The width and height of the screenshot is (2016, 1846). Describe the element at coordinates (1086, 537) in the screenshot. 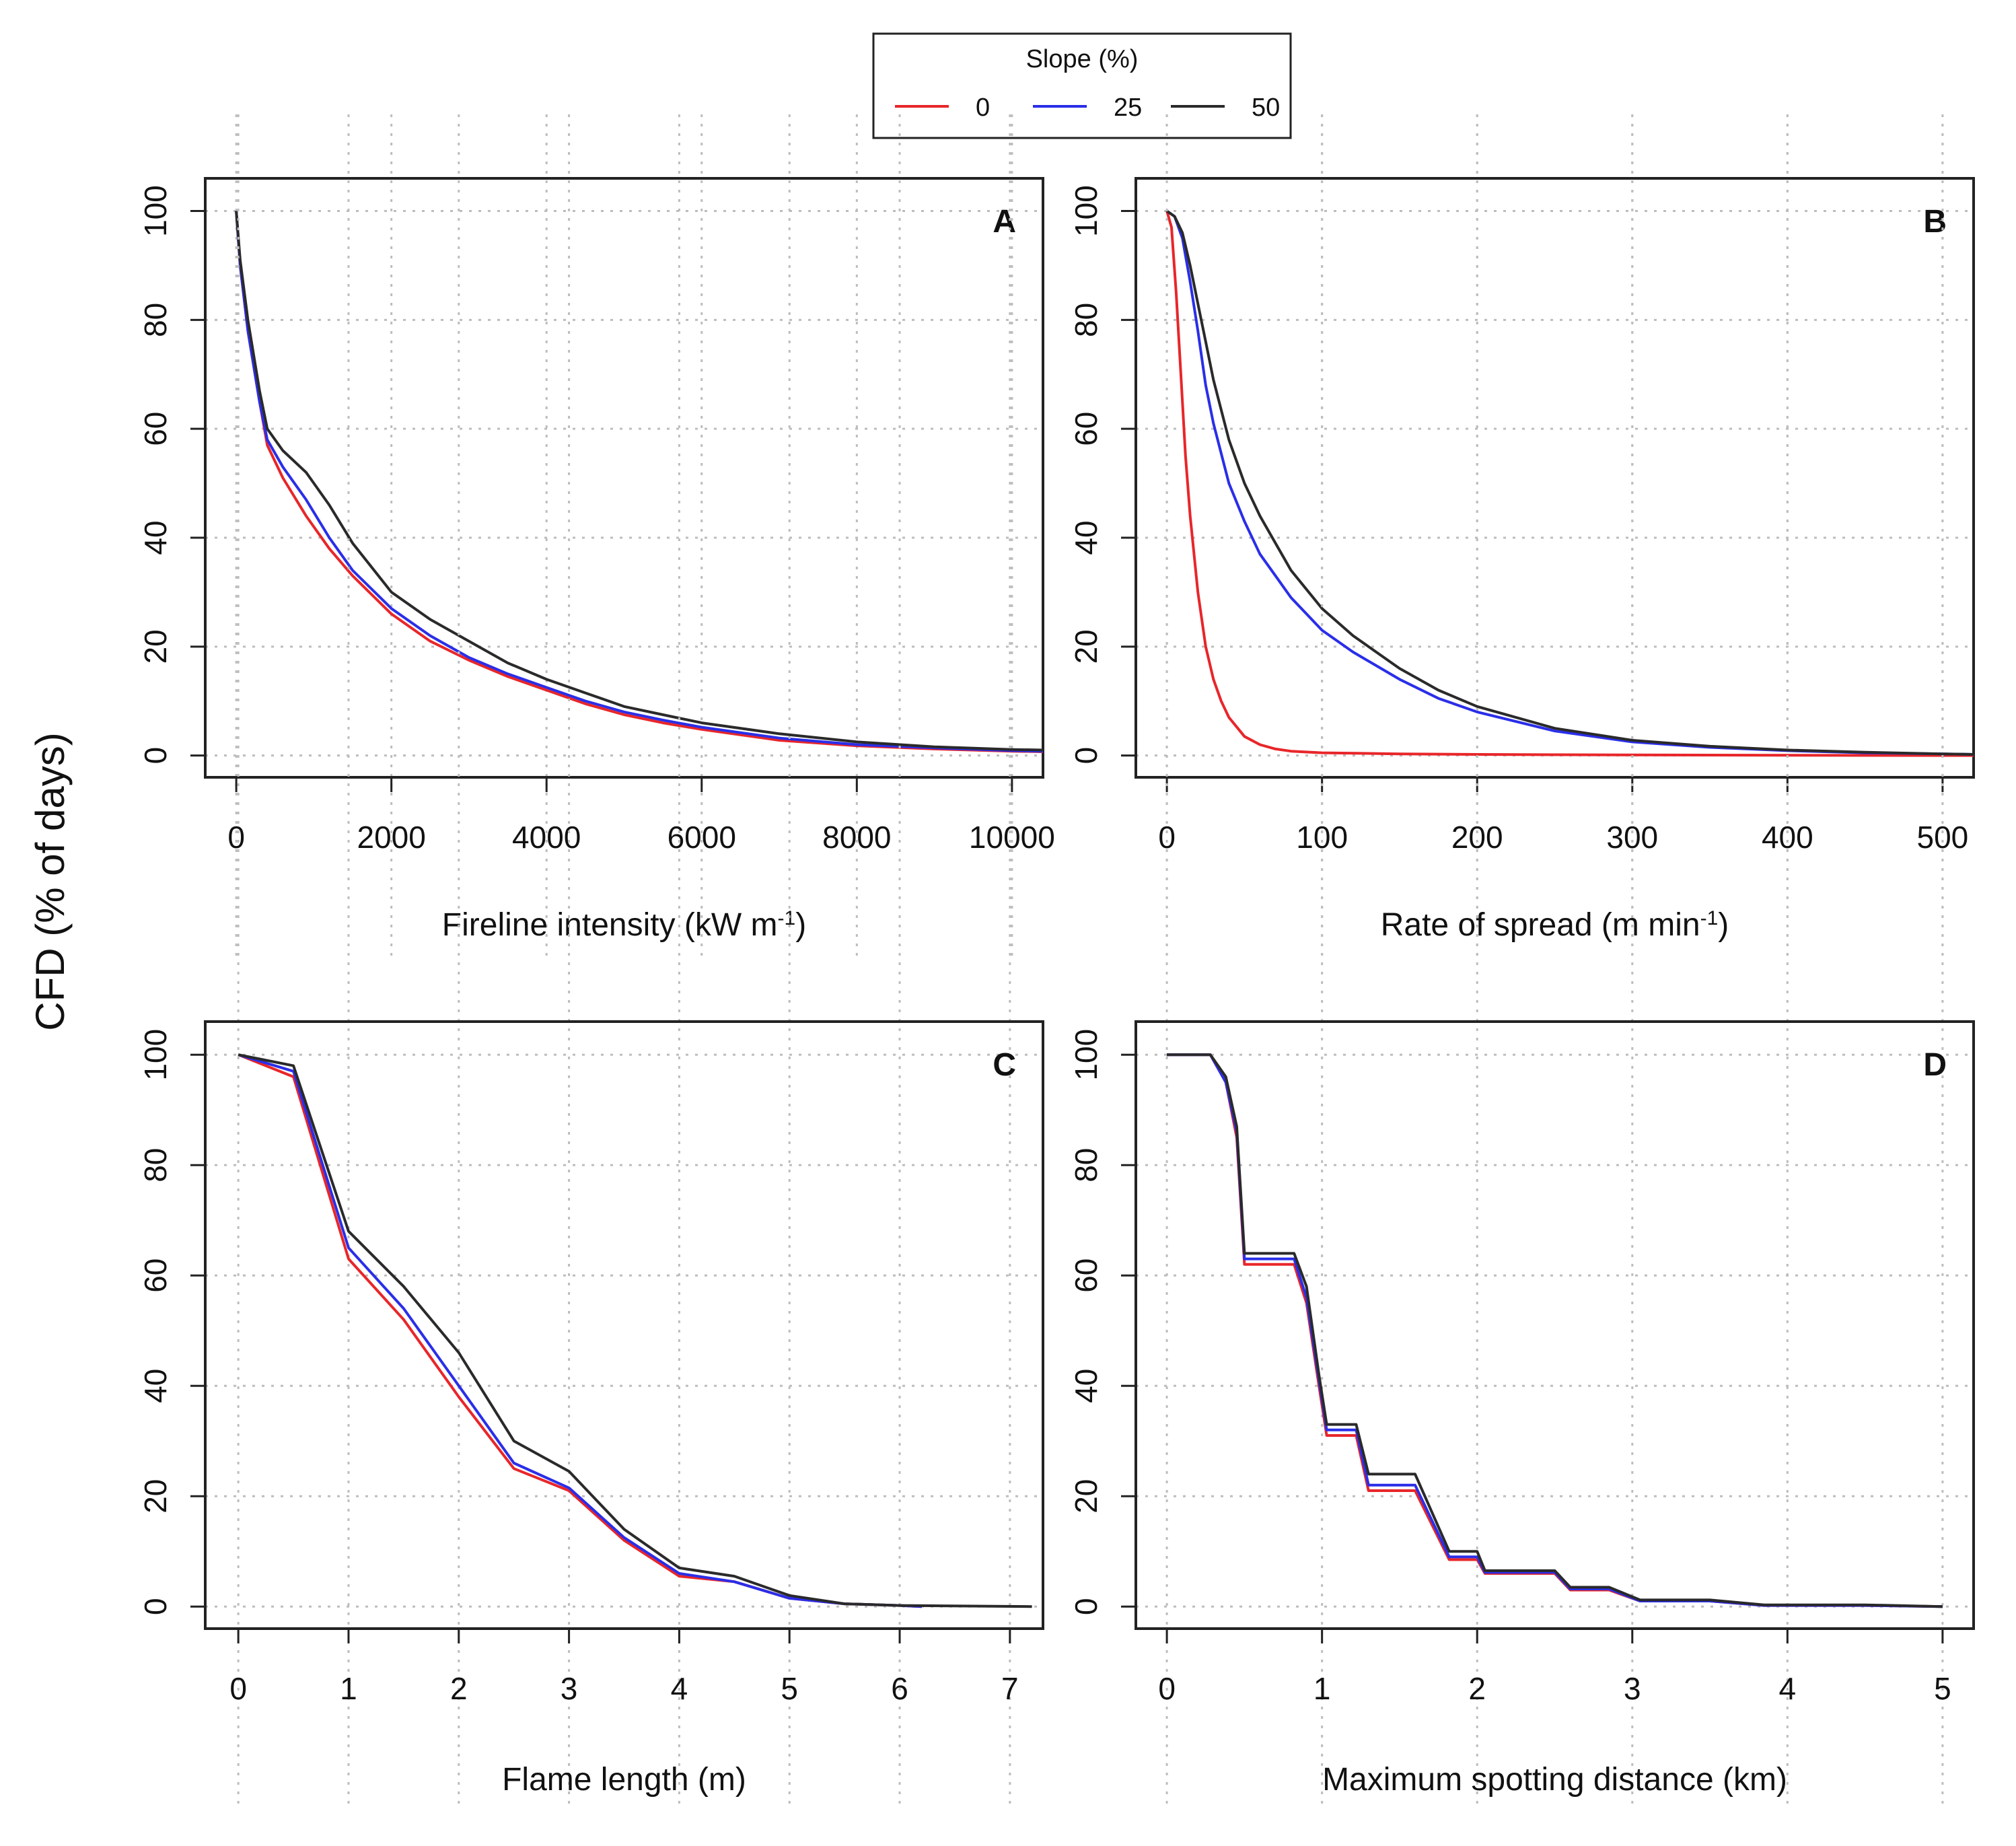

I see `panel-b-ytick-label-2: 40` at that location.